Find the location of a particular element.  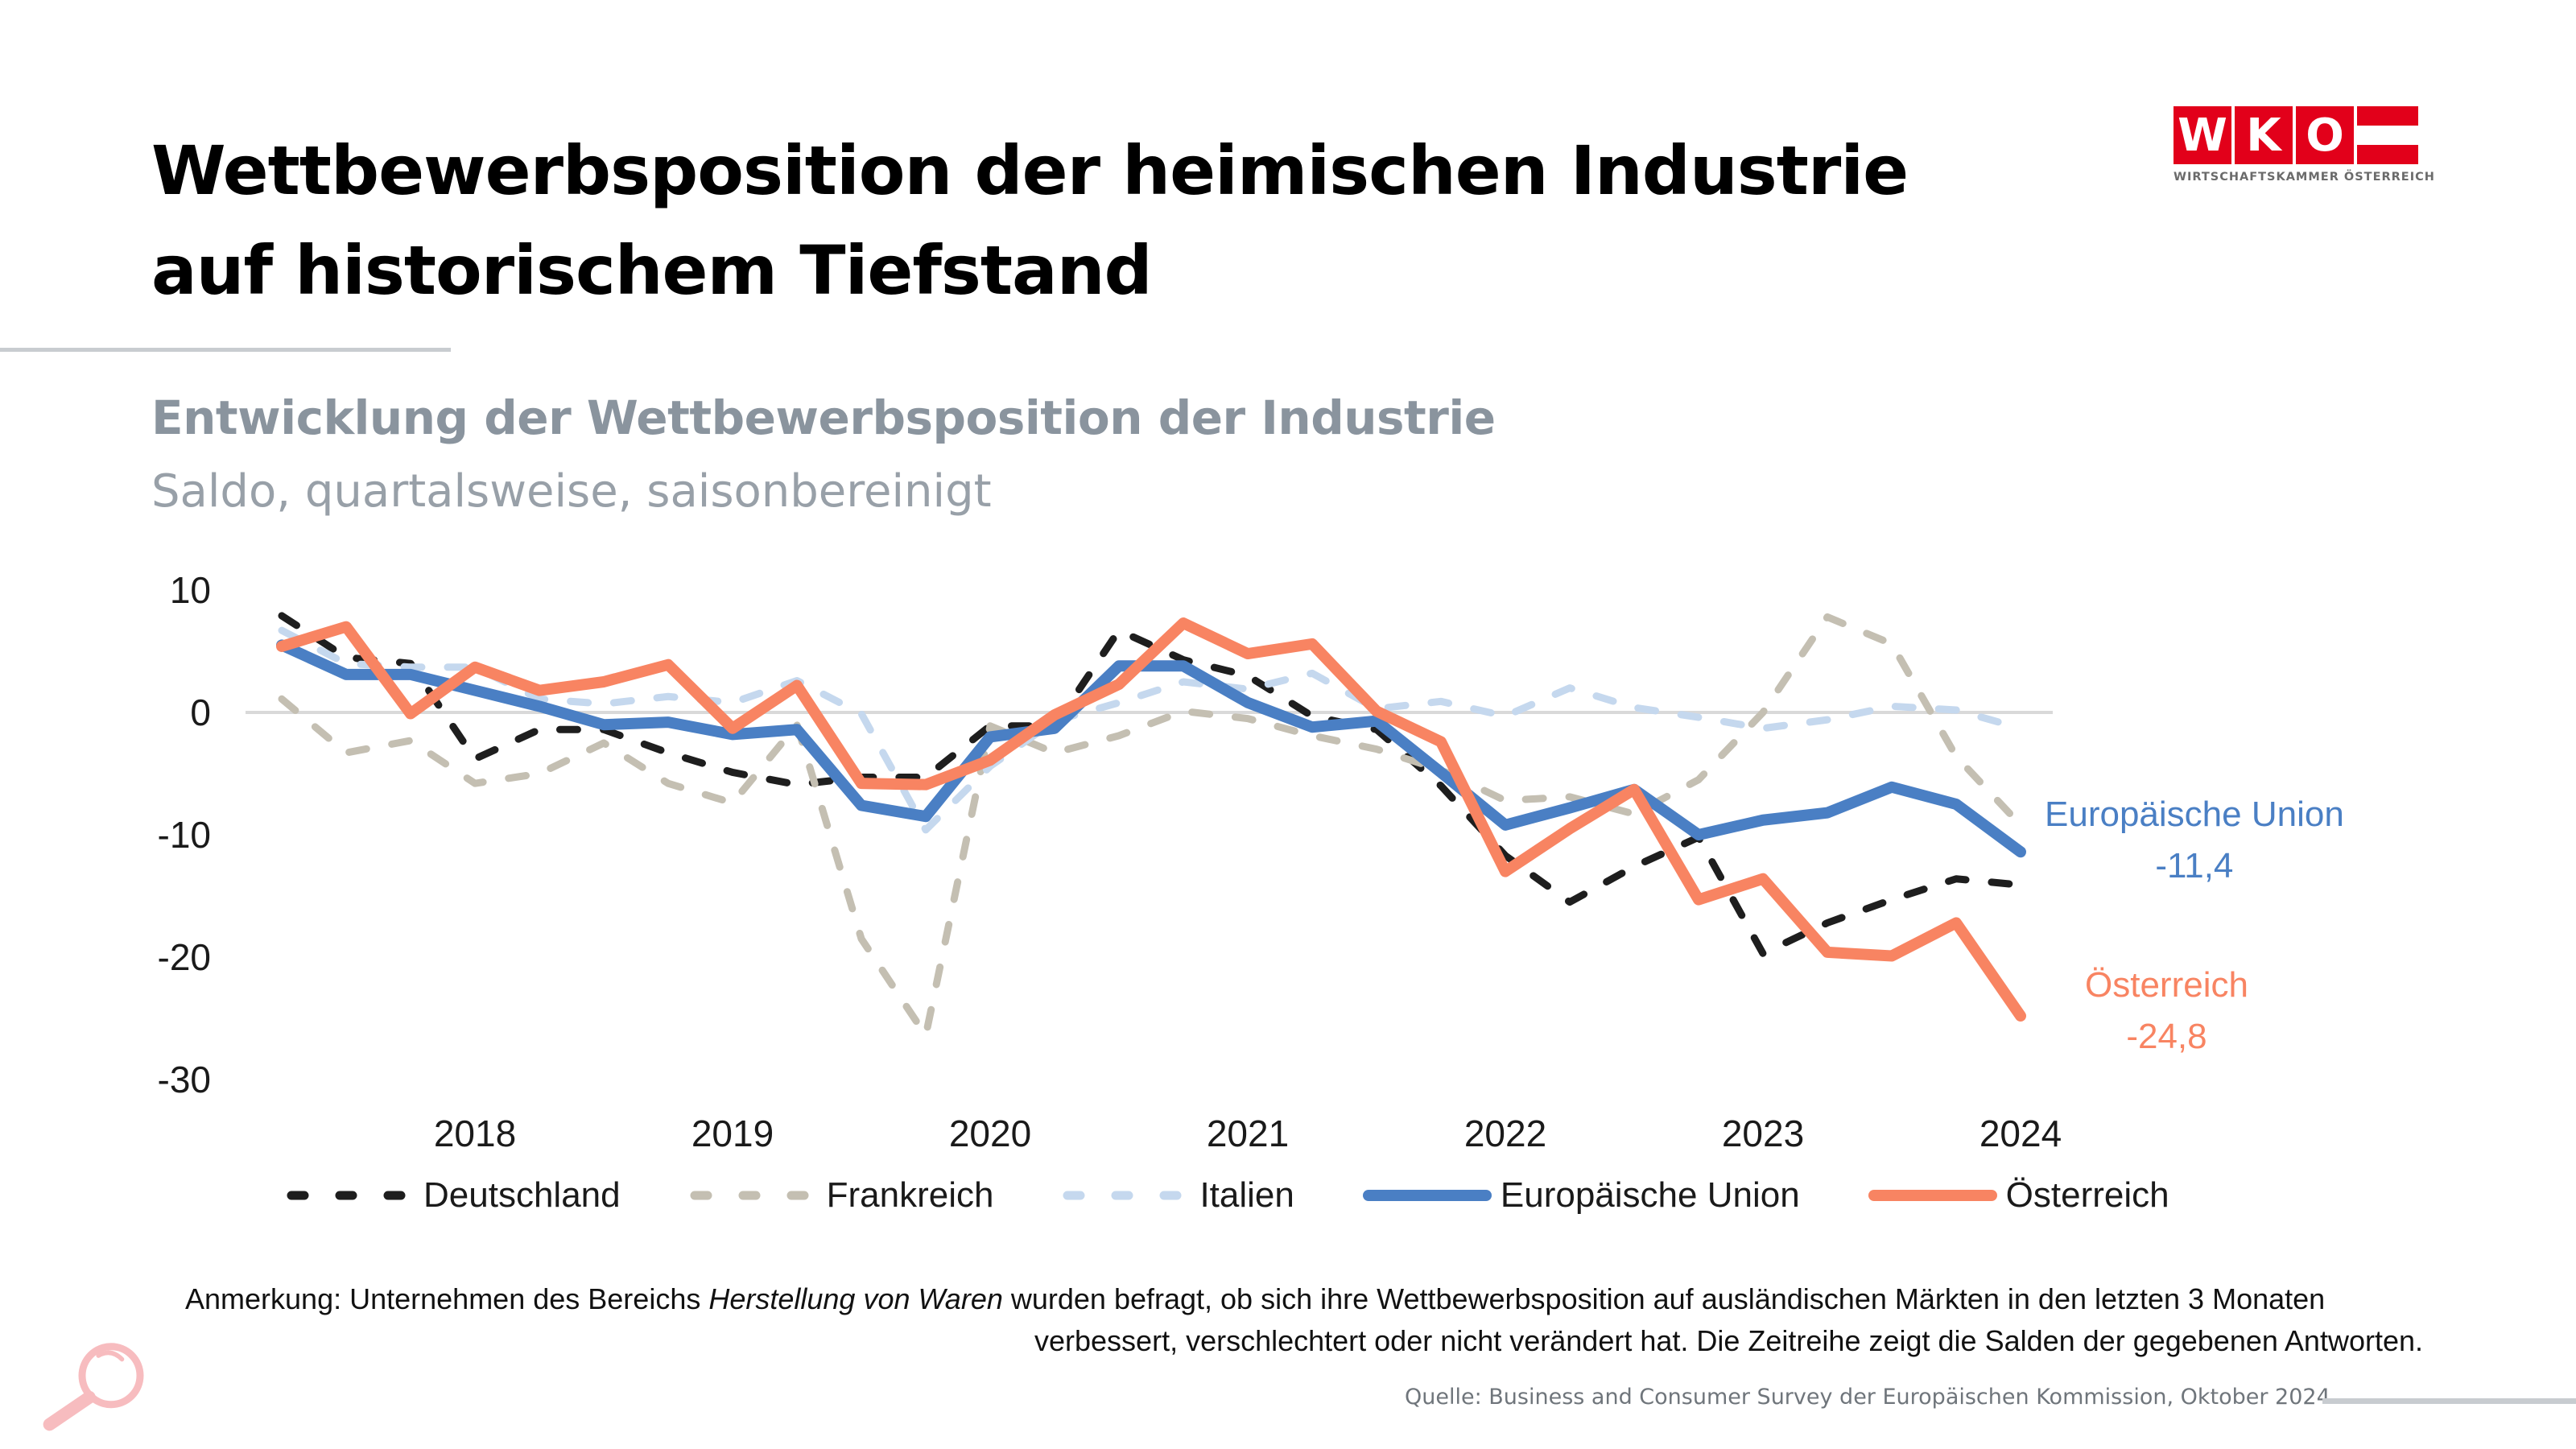

y-tick-label: -10 is located at coordinates (184, 835).